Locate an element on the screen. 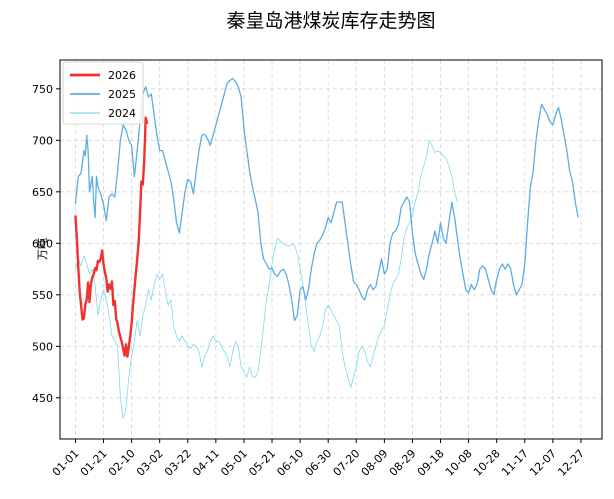  legend-box is located at coordinates (103, 93).